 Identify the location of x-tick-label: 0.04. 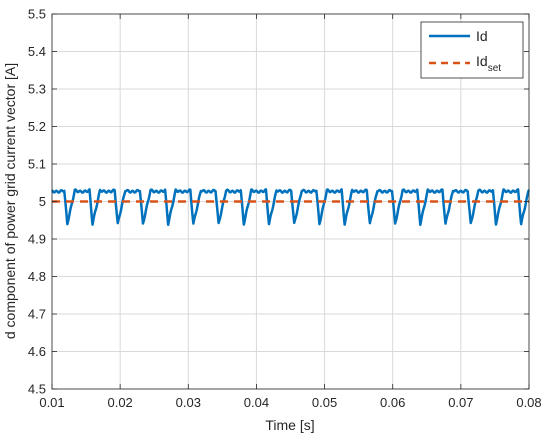
(256, 402).